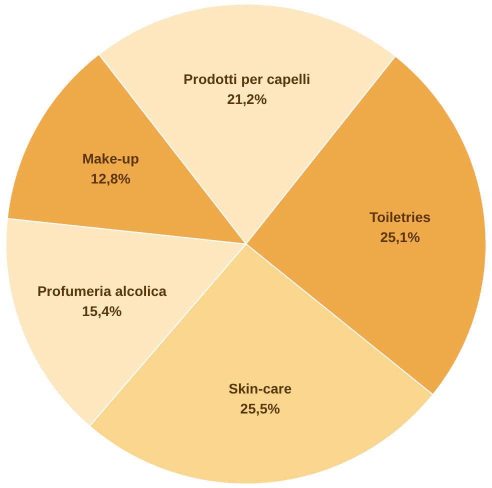 The height and width of the screenshot is (488, 492). What do you see at coordinates (111, 178) in the screenshot?
I see `data-label: 12,8%` at bounding box center [111, 178].